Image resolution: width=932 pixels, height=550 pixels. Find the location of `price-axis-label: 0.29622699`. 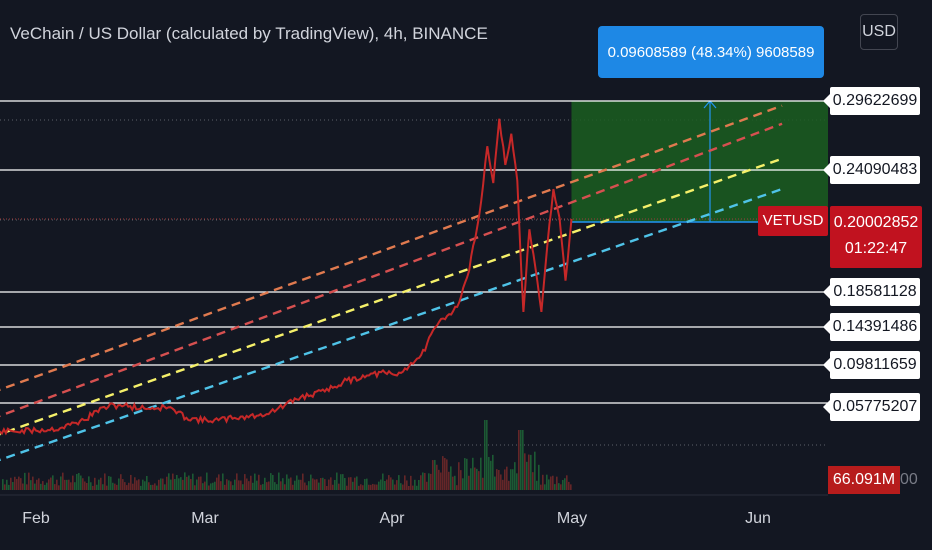

price-axis-label: 0.29622699 is located at coordinates (871, 101).